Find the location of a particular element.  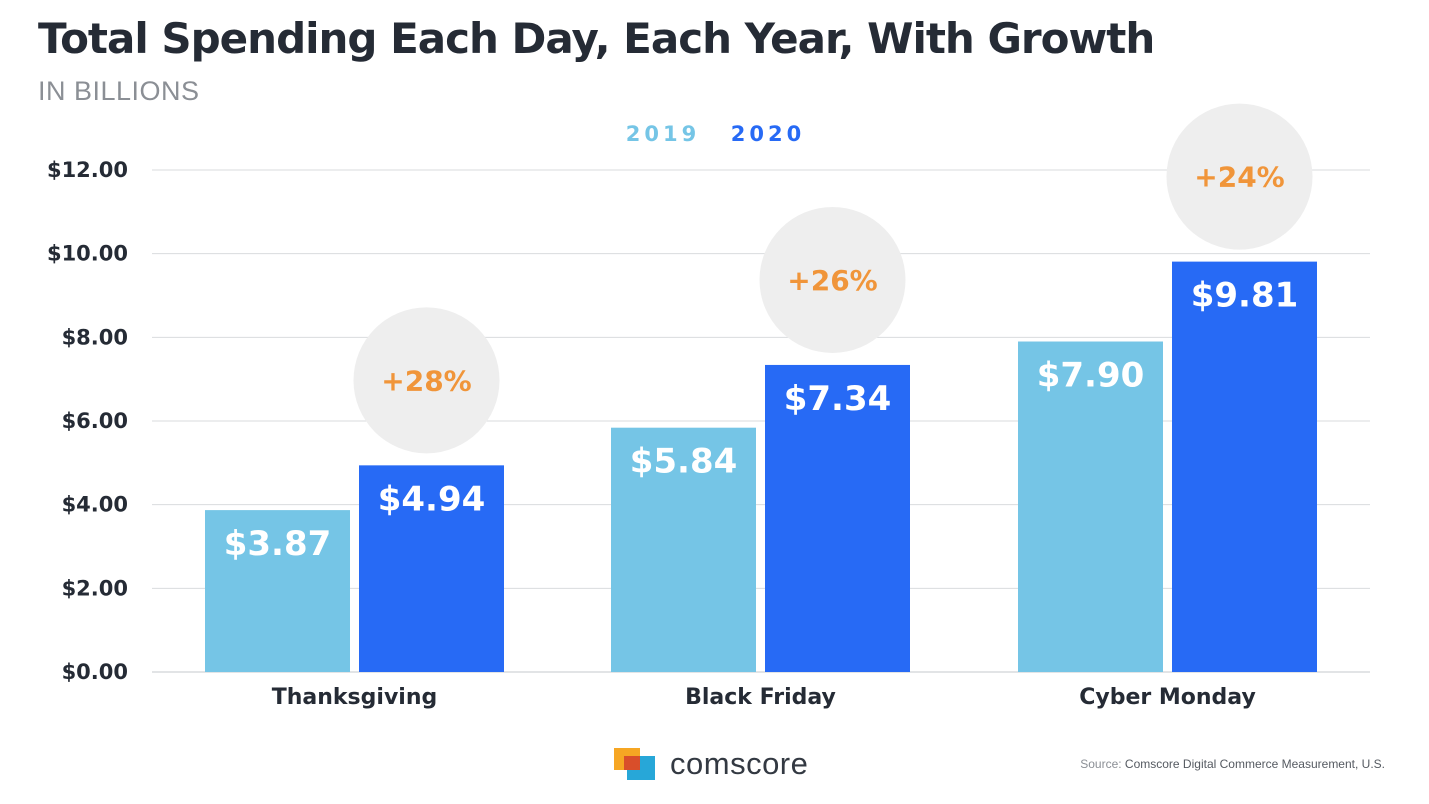

comscore-logo-icon is located at coordinates (636, 764).